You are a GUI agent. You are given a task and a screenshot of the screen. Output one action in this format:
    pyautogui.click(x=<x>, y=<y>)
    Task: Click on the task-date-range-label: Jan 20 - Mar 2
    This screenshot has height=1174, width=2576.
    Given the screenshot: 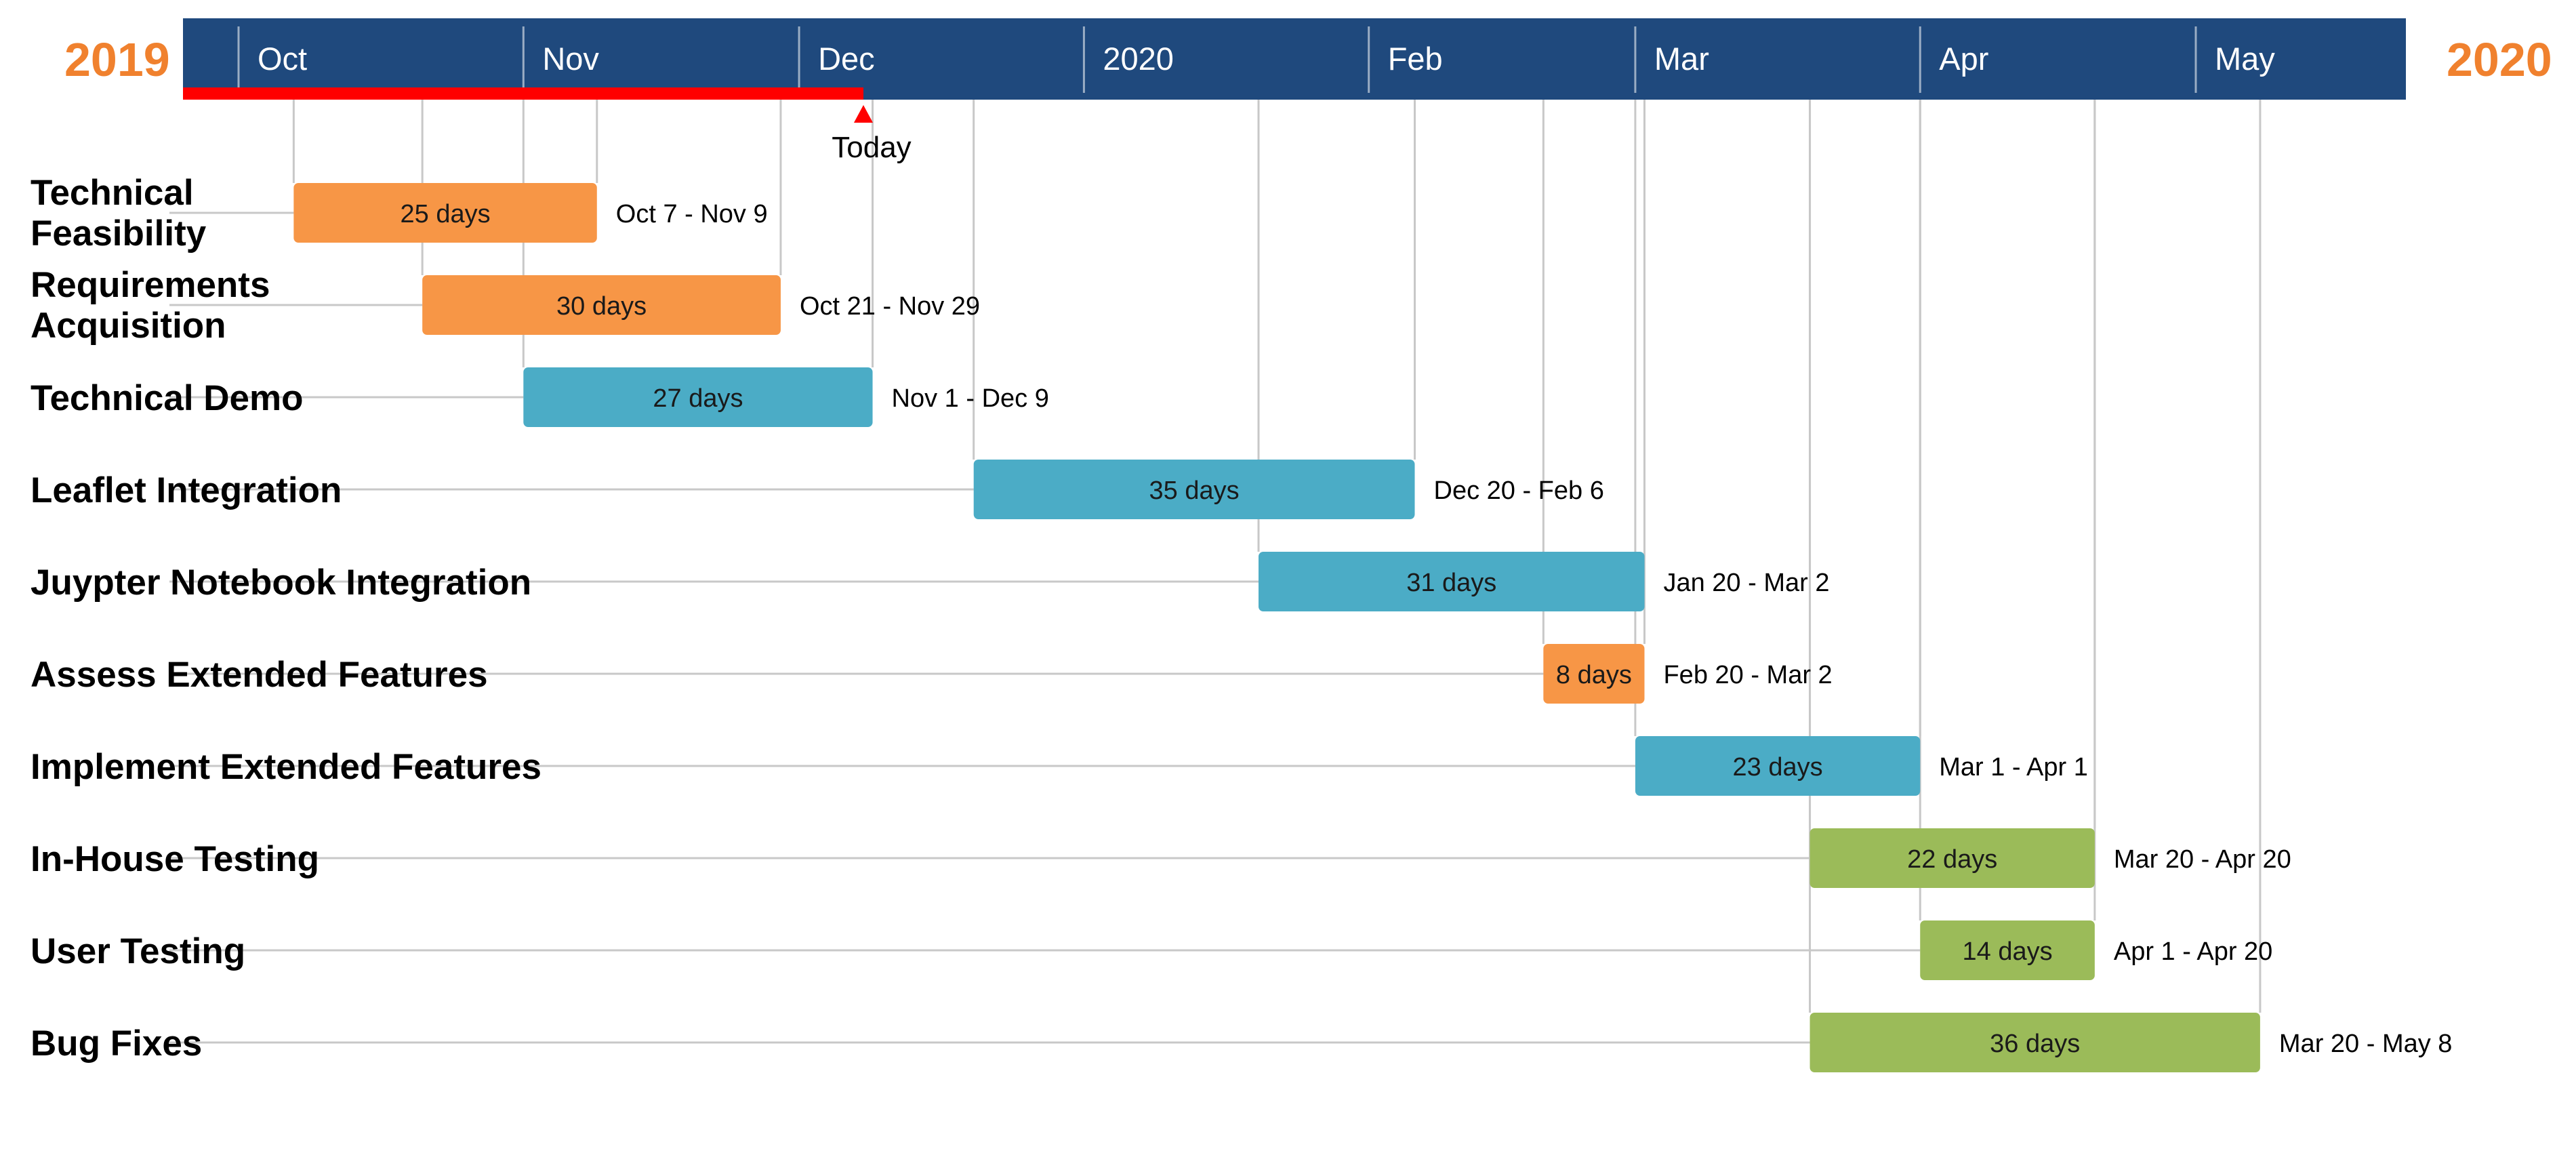 What is the action you would take?
    pyautogui.click(x=1746, y=583)
    